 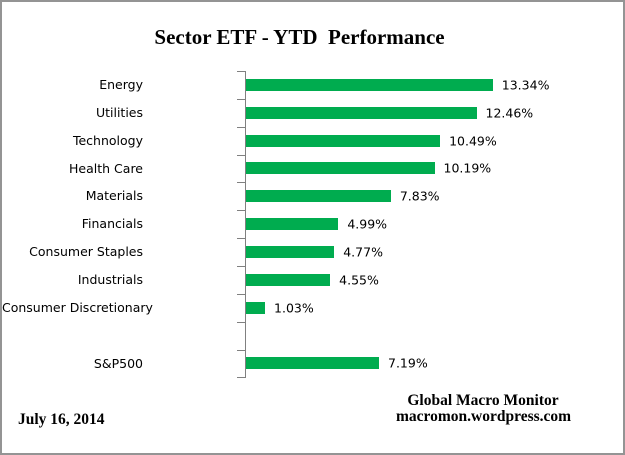 I want to click on value-label: 1.03%, so click(x=294, y=308).